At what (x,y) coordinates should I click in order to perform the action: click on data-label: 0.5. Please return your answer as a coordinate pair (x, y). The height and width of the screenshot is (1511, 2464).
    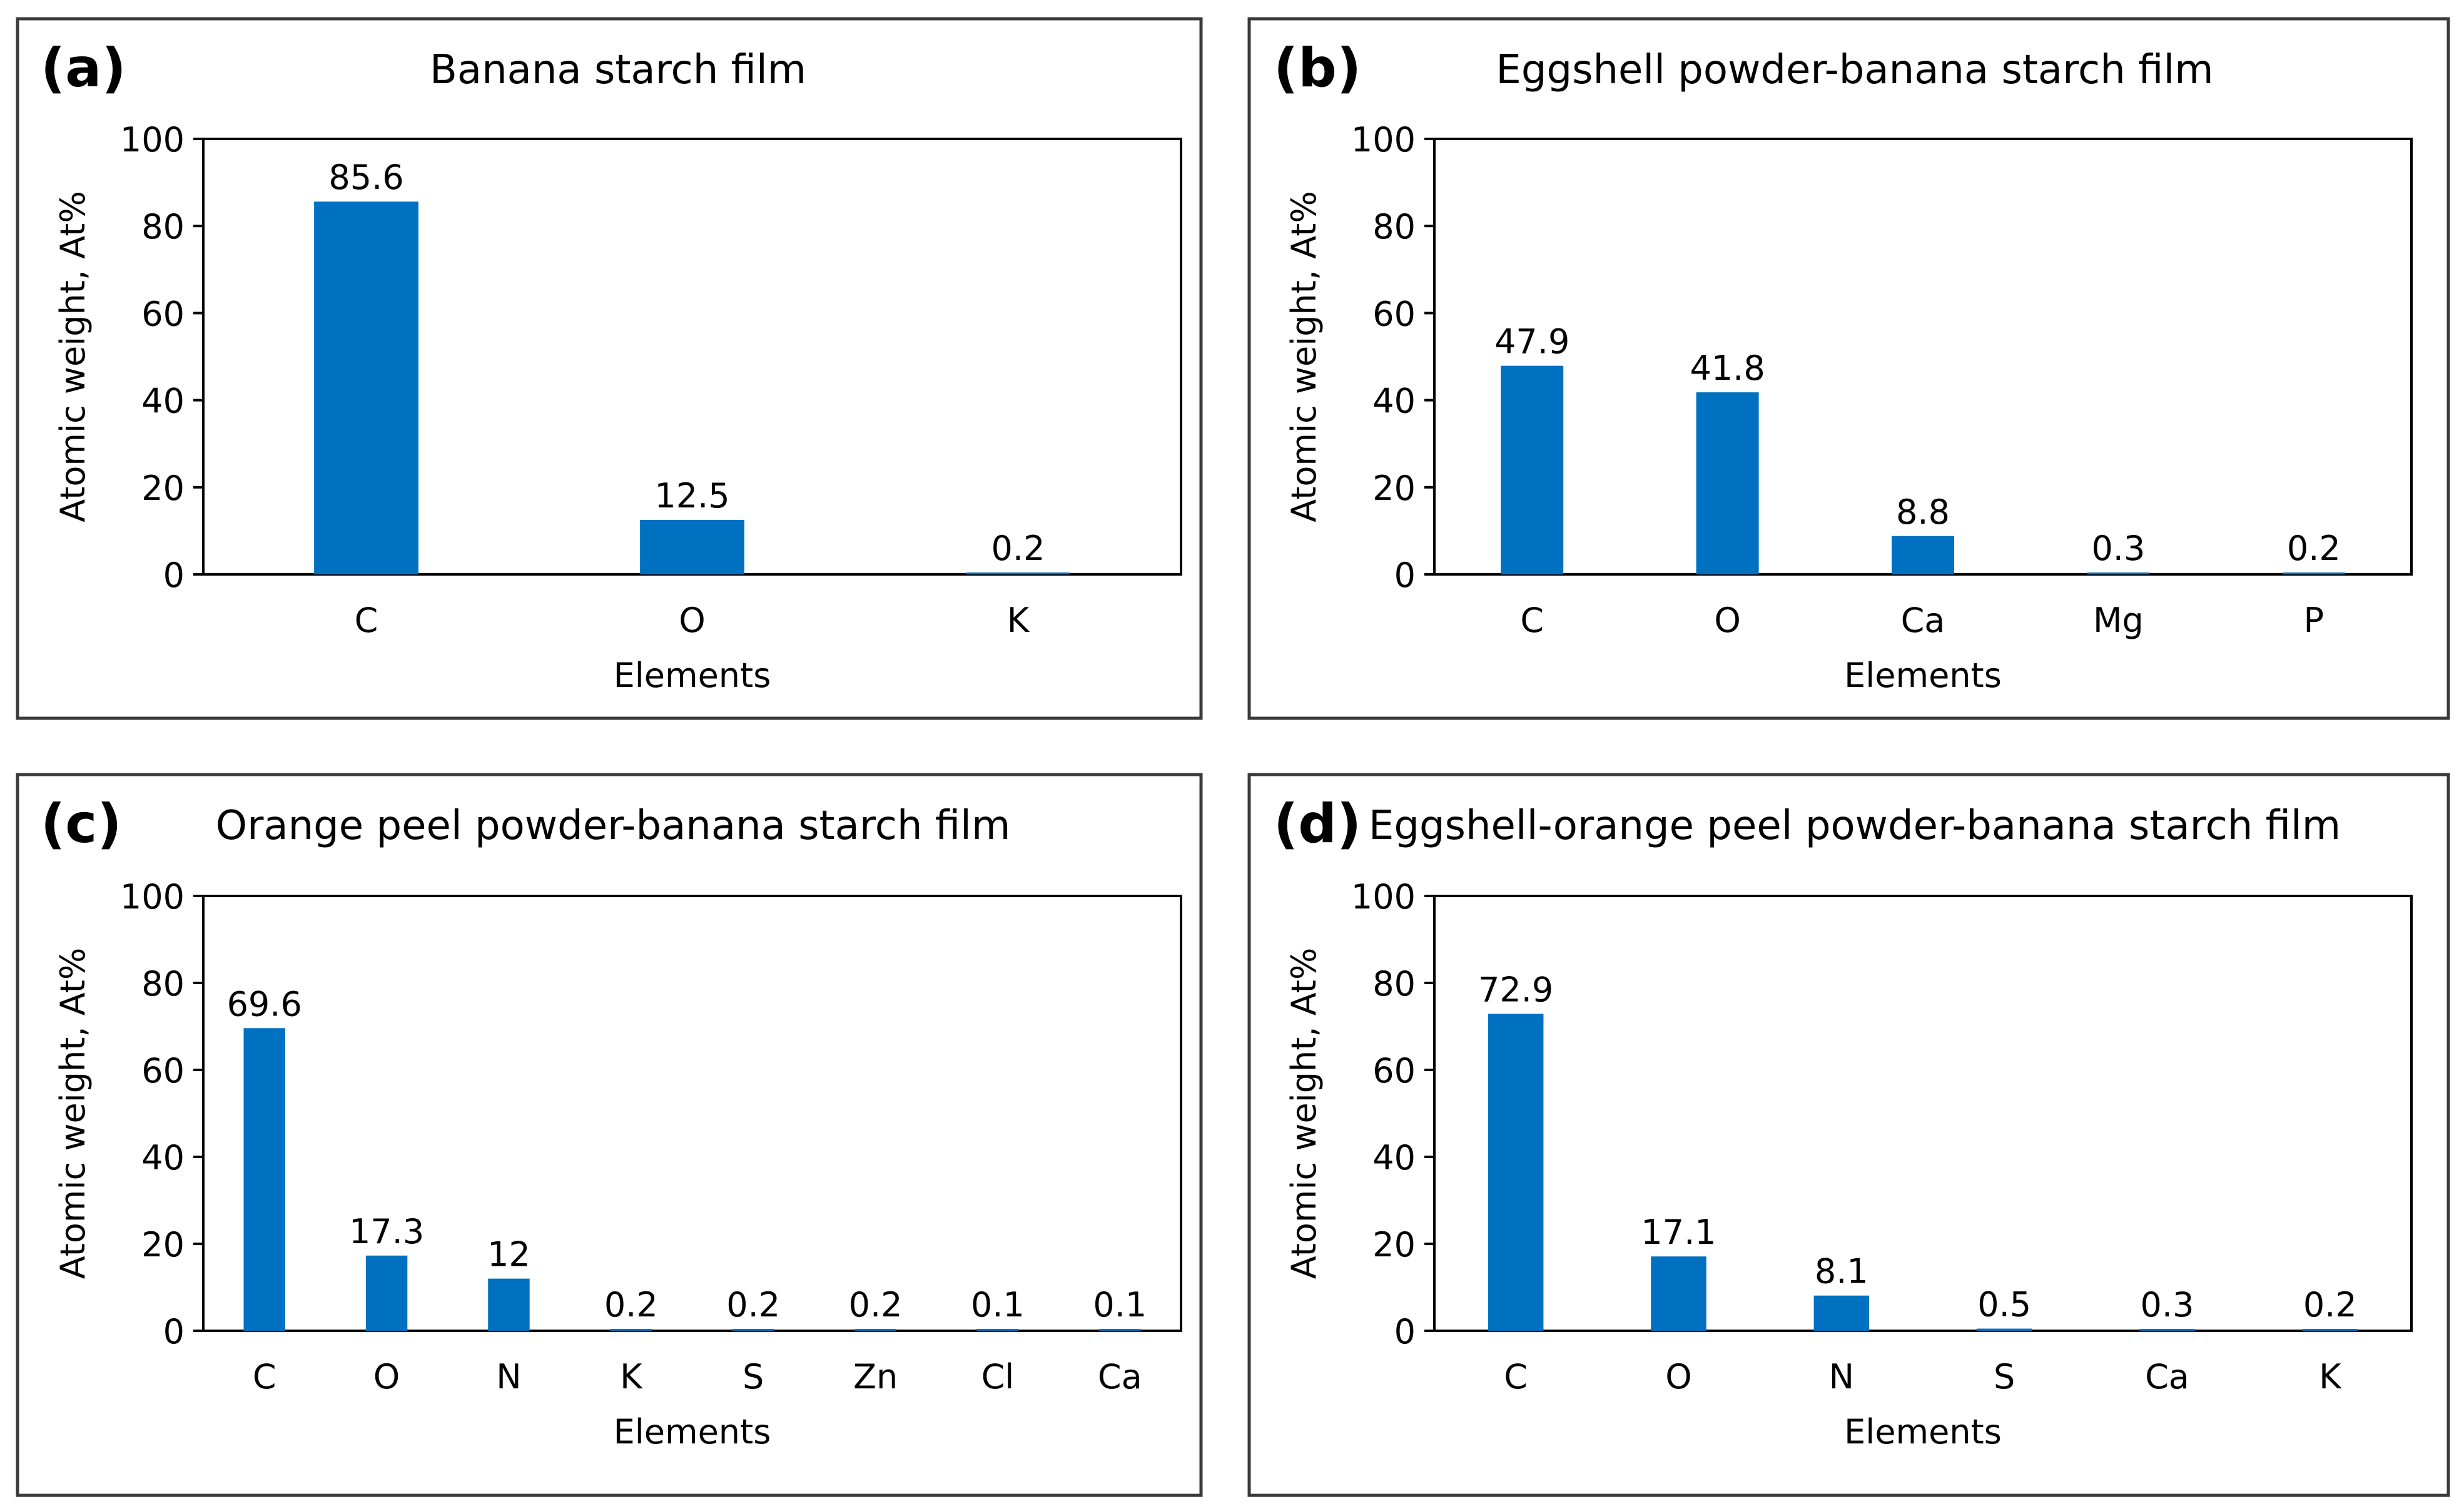
    Looking at the image, I should click on (2004, 1305).